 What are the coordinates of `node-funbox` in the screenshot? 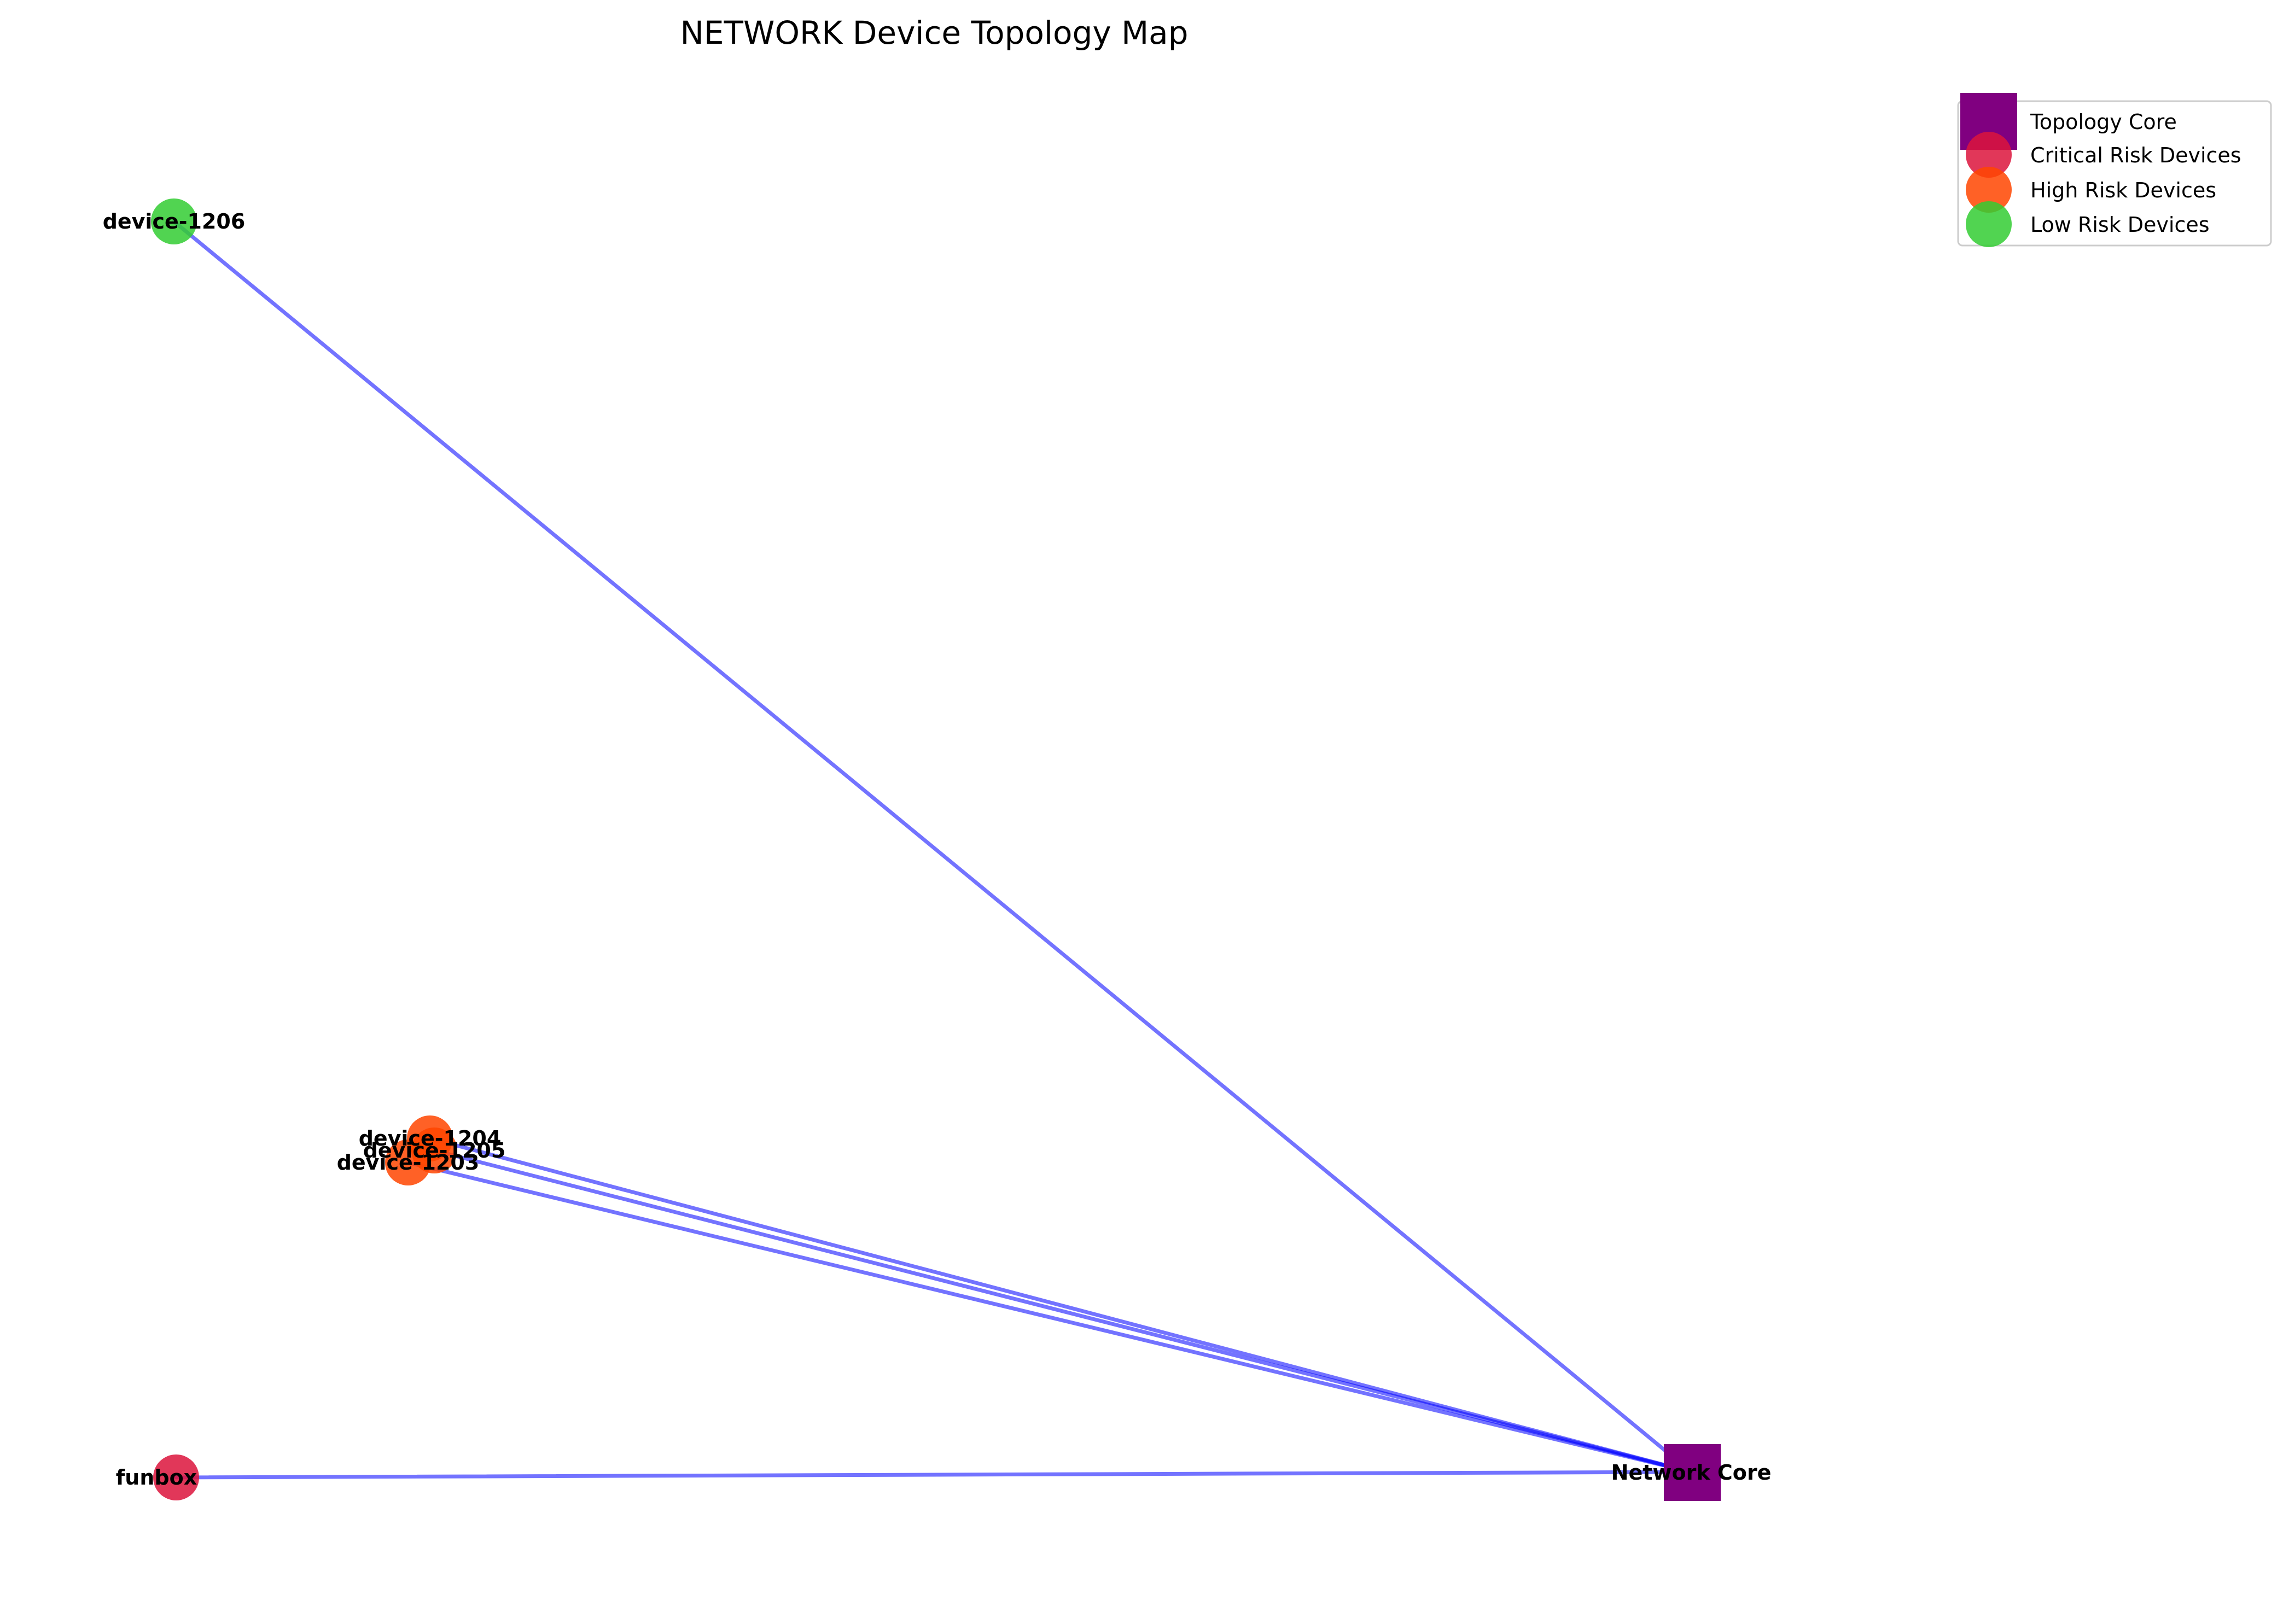 It's located at (176, 1477).